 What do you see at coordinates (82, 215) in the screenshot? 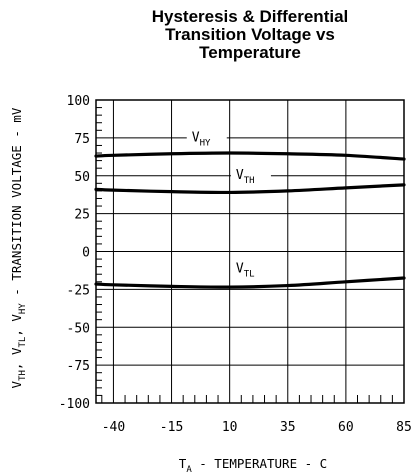
I see `y-tick-label-3: 25` at bounding box center [82, 215].